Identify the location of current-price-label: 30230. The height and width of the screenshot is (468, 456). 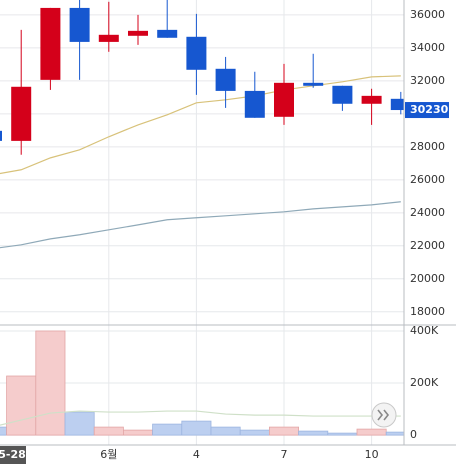
(429, 109).